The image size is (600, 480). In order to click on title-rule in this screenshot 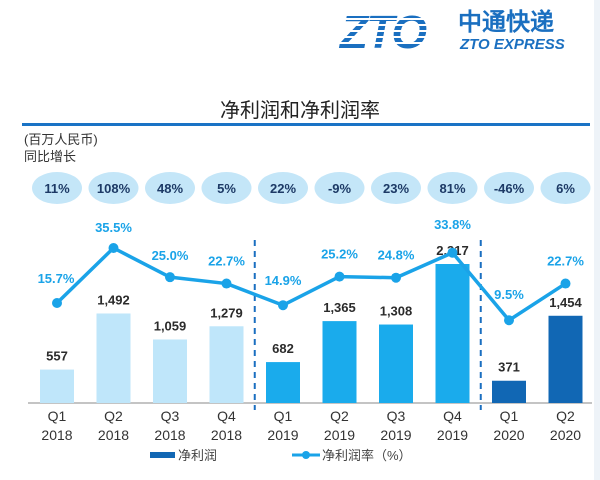, I will do `click(306, 124)`.